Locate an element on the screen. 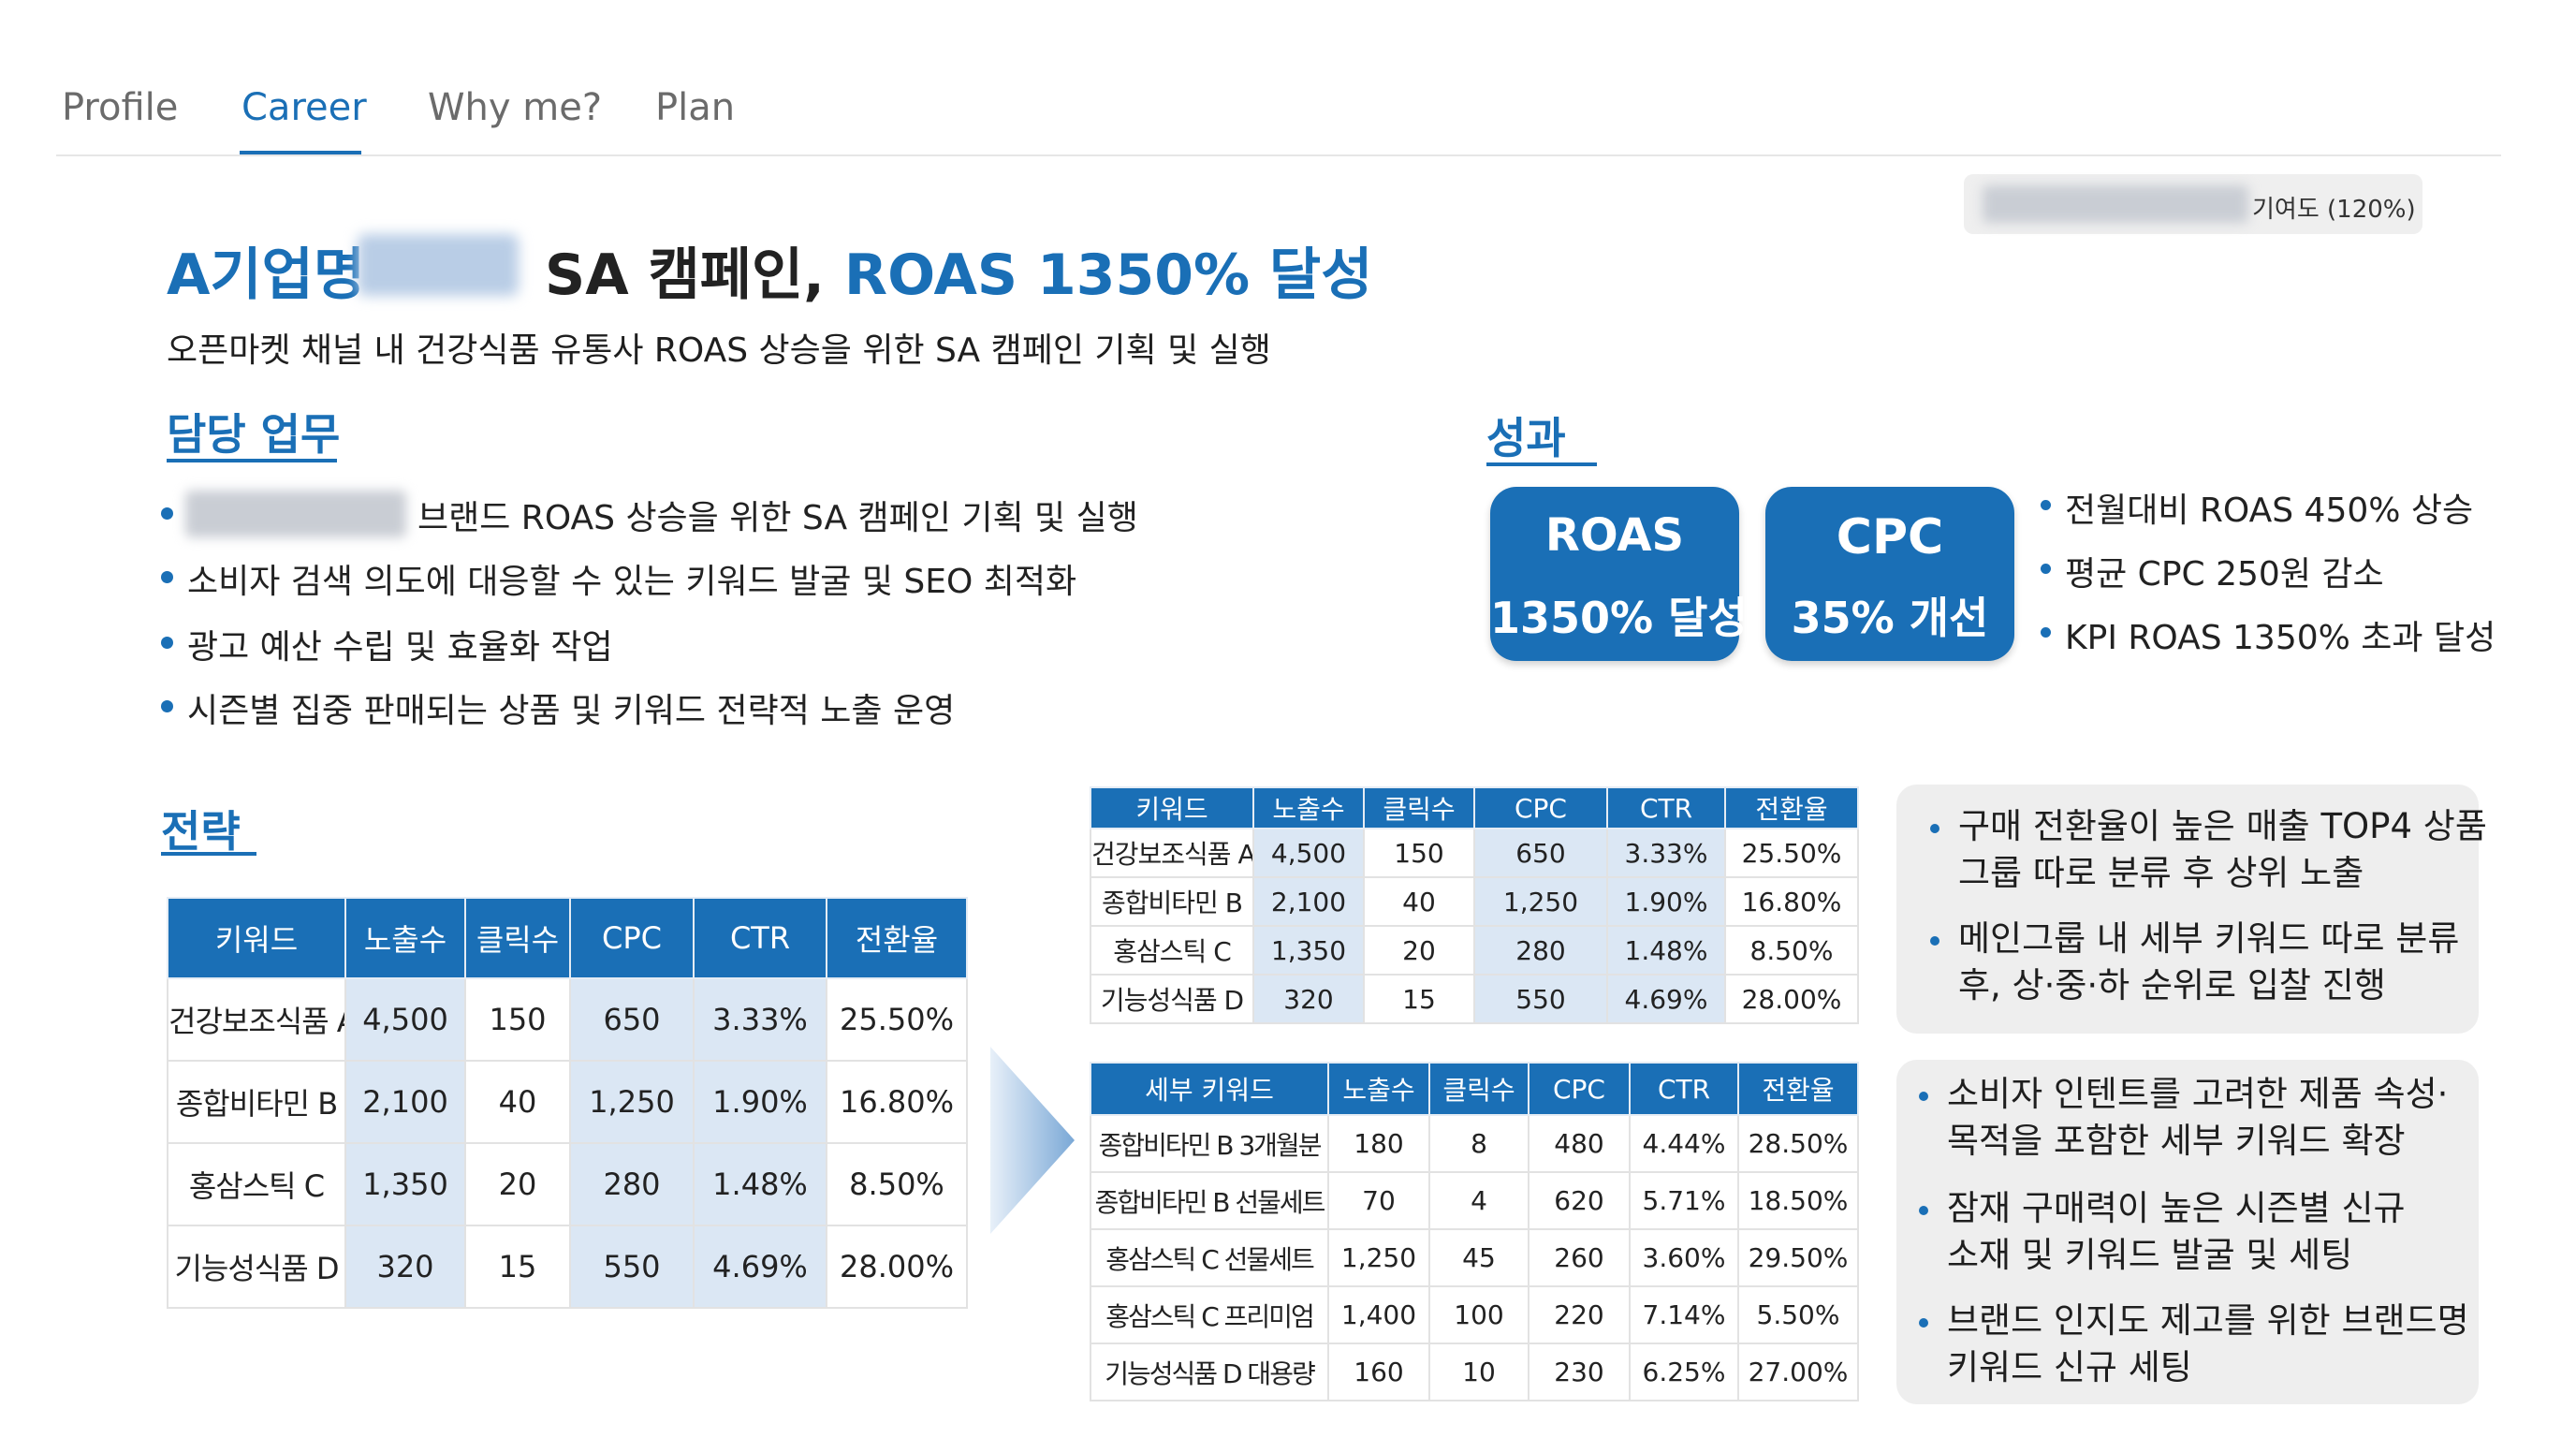 Image resolution: width=2576 pixels, height=1438 pixels. note-line: 소비자 인텐트를 고려한 제품 속성· is located at coordinates (2198, 1094).